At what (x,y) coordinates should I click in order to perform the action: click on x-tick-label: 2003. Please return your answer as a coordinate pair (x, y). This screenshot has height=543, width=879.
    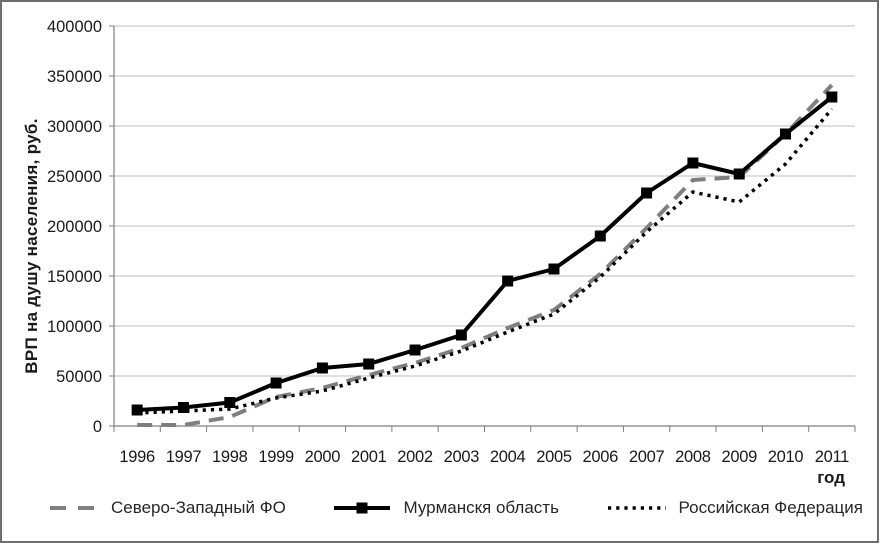
    Looking at the image, I should click on (462, 457).